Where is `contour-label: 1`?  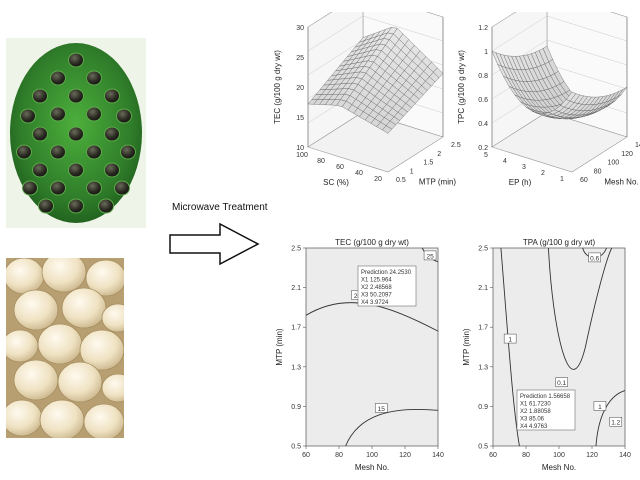 contour-label: 1 is located at coordinates (600, 407).